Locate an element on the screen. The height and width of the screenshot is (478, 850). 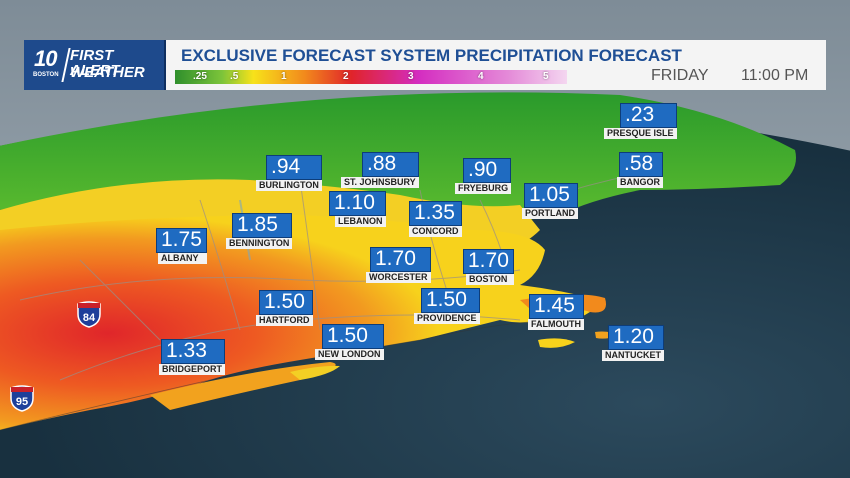
city-marker-bennington: 1.85 BENNINGTON is located at coordinates (259, 231).